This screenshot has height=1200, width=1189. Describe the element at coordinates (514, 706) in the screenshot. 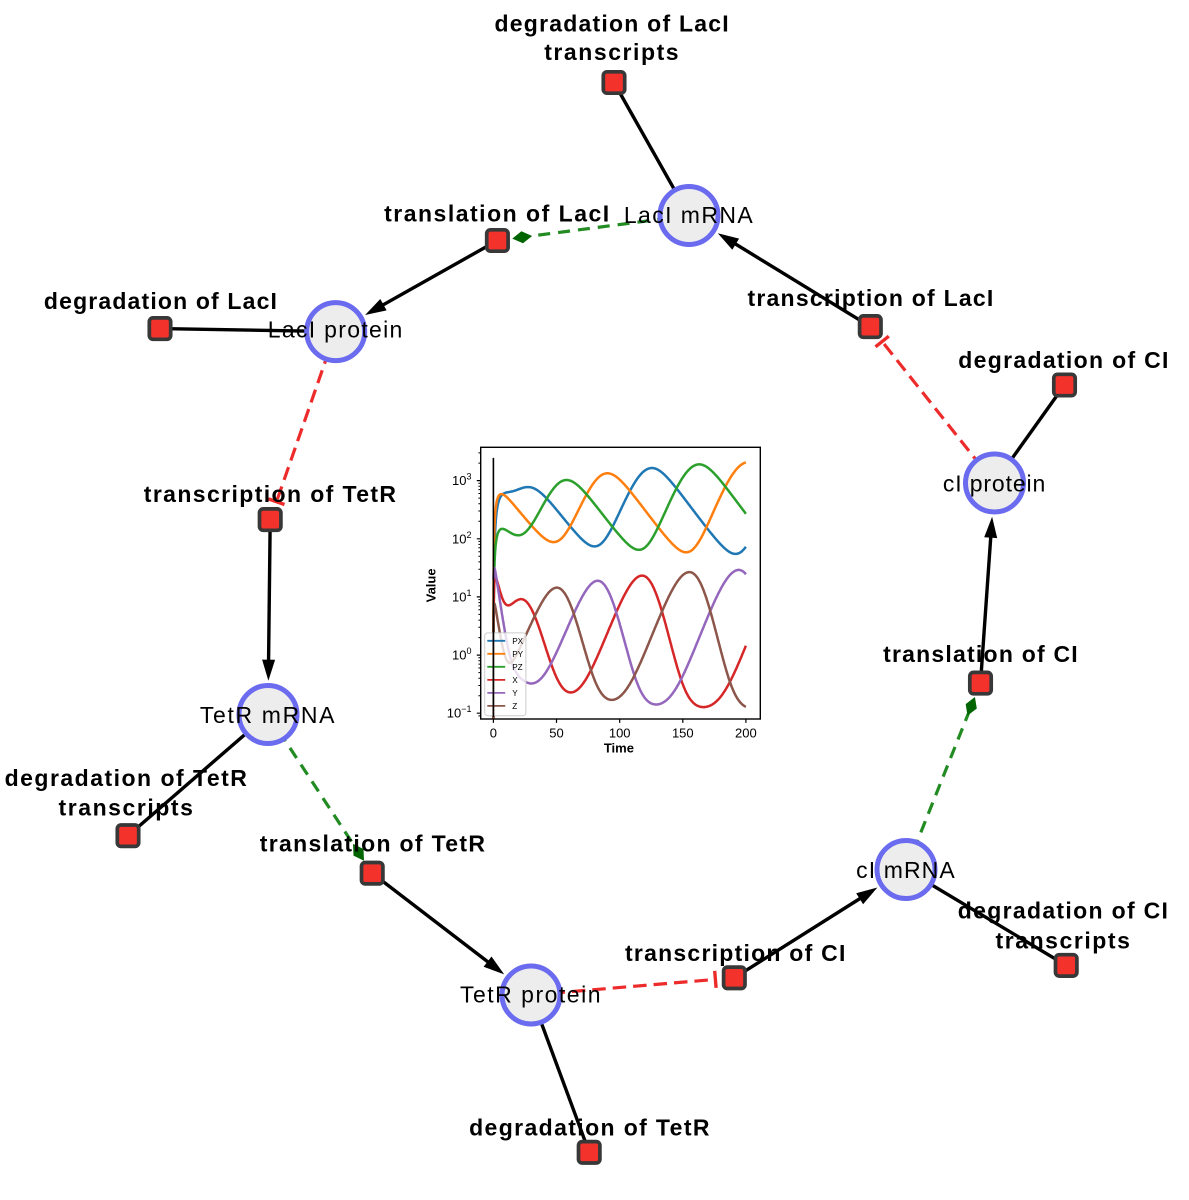

I see `svg-text: Z` at that location.